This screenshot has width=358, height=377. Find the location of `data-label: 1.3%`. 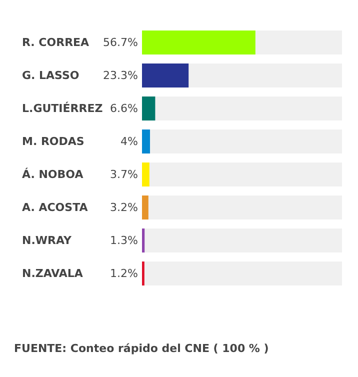

data-label: 1.3% is located at coordinates (124, 240).